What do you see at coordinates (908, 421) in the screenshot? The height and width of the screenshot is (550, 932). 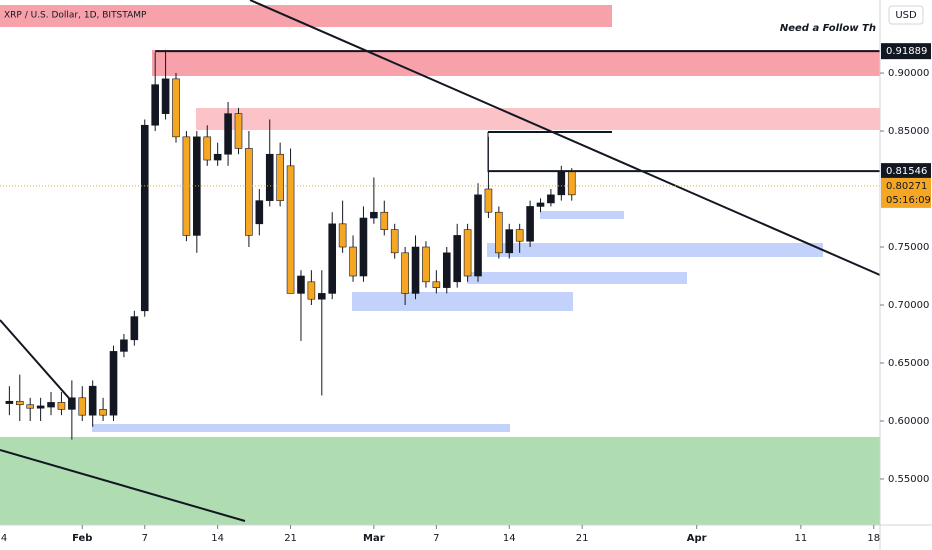 I see `y-tick-label: 0.60000` at bounding box center [908, 421].